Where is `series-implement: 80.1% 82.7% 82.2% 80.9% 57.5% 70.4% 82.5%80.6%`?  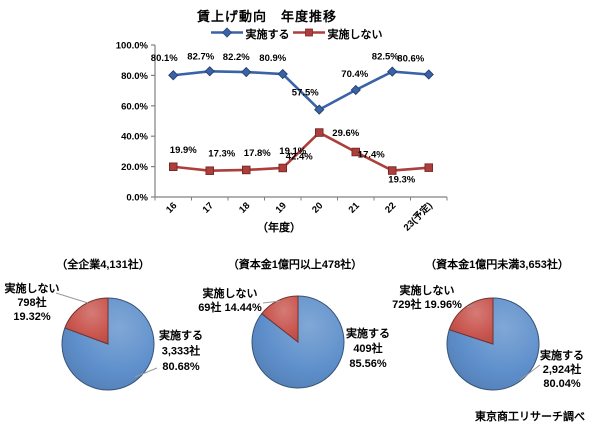
series-implement: 80.1% 82.7% 82.2% 80.9% 57.5% 70.4% 82.5%80.6% is located at coordinates (292, 83).